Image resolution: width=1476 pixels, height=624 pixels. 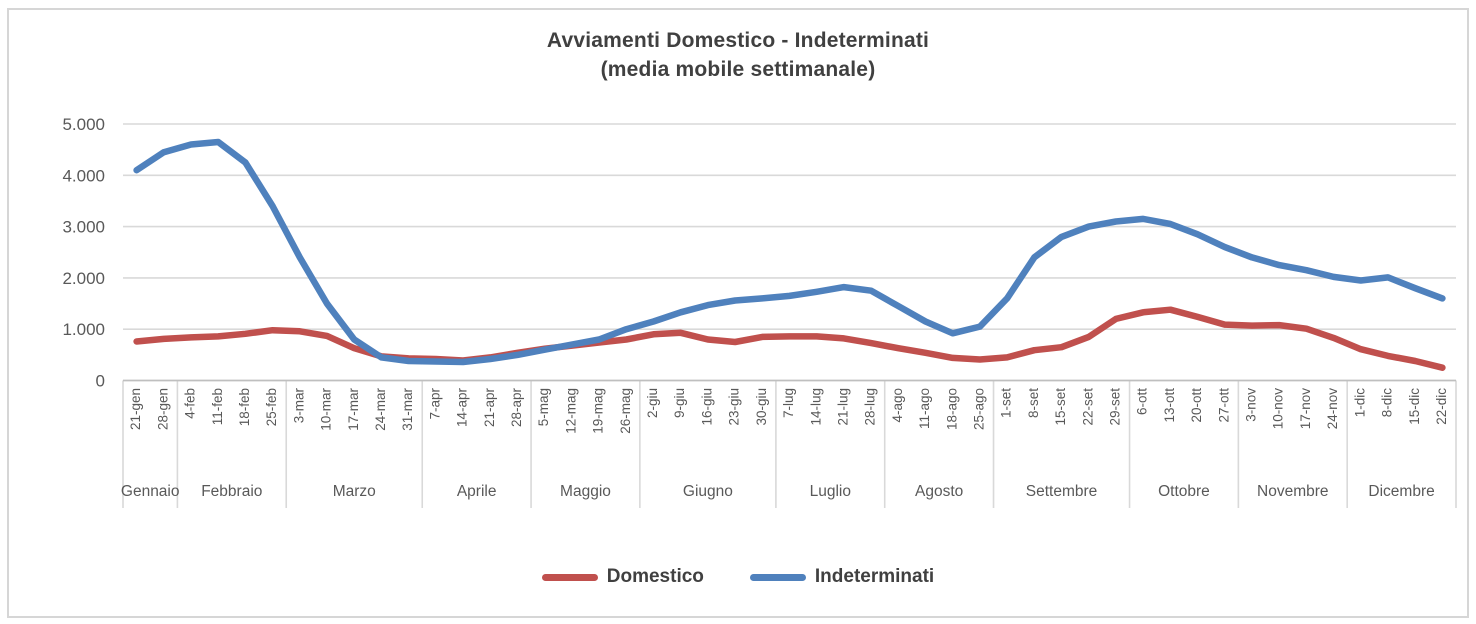 What do you see at coordinates (679, 403) in the screenshot?
I see `x-axis-week-label: 9-giu` at bounding box center [679, 403].